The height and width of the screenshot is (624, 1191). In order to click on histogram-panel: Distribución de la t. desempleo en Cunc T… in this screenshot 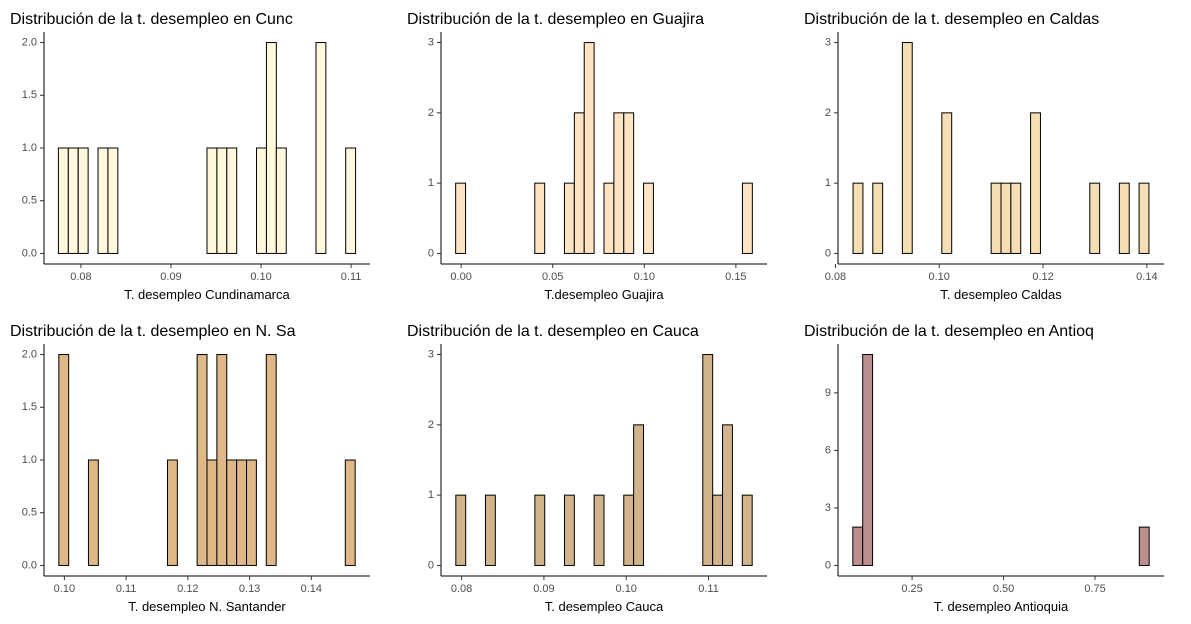, I will do `click(190, 156)`.